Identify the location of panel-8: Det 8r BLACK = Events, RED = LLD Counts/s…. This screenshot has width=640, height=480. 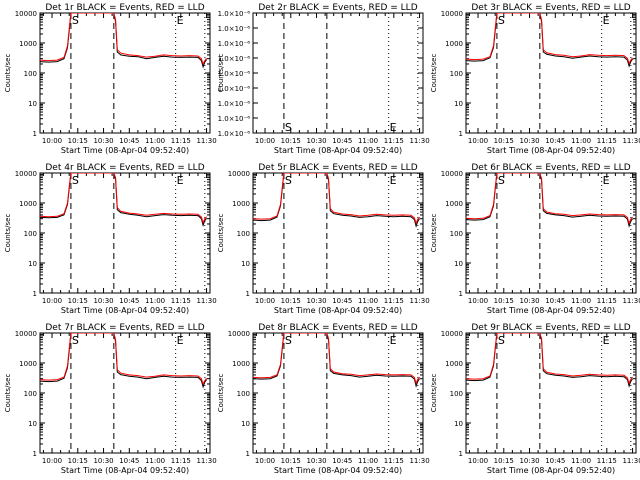
(323, 399).